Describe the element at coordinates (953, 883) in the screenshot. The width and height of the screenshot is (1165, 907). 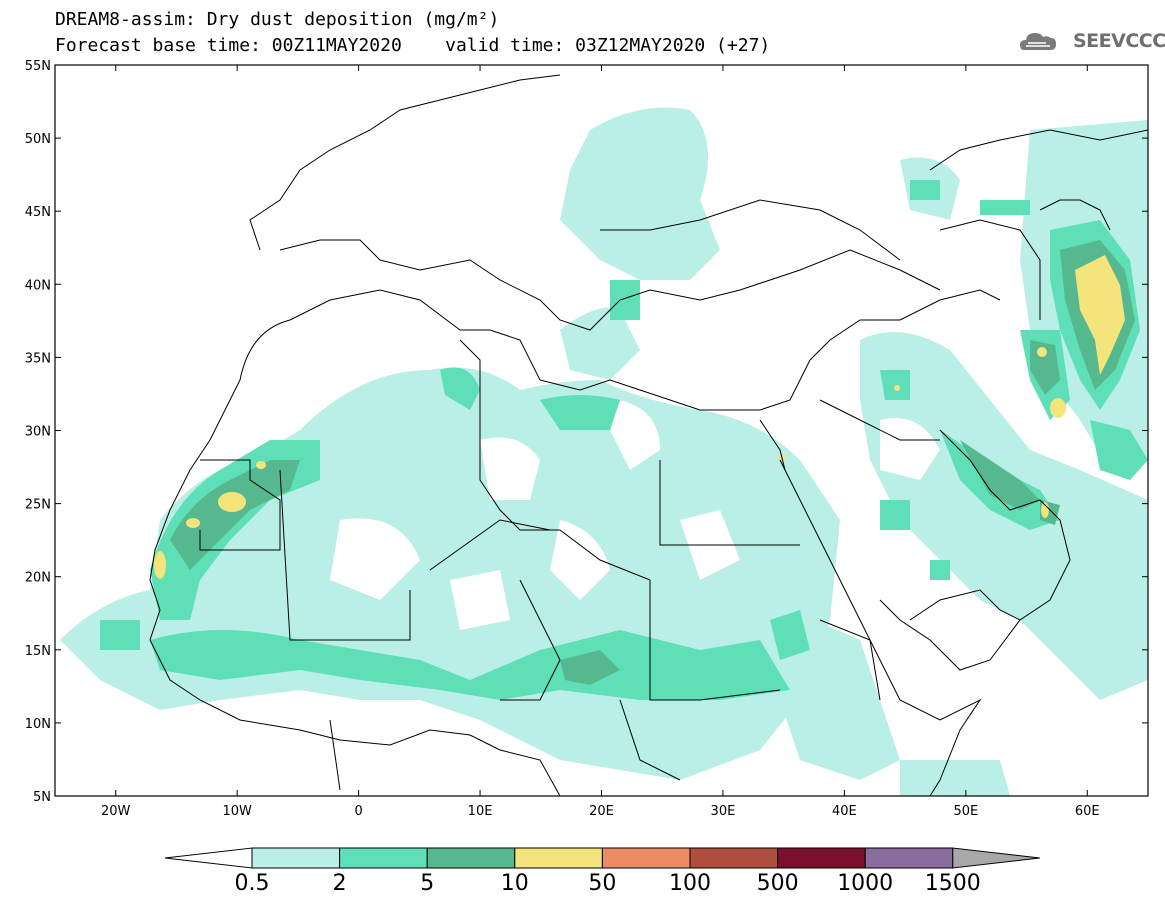
I see `colorbar-level-label: 1500` at that location.